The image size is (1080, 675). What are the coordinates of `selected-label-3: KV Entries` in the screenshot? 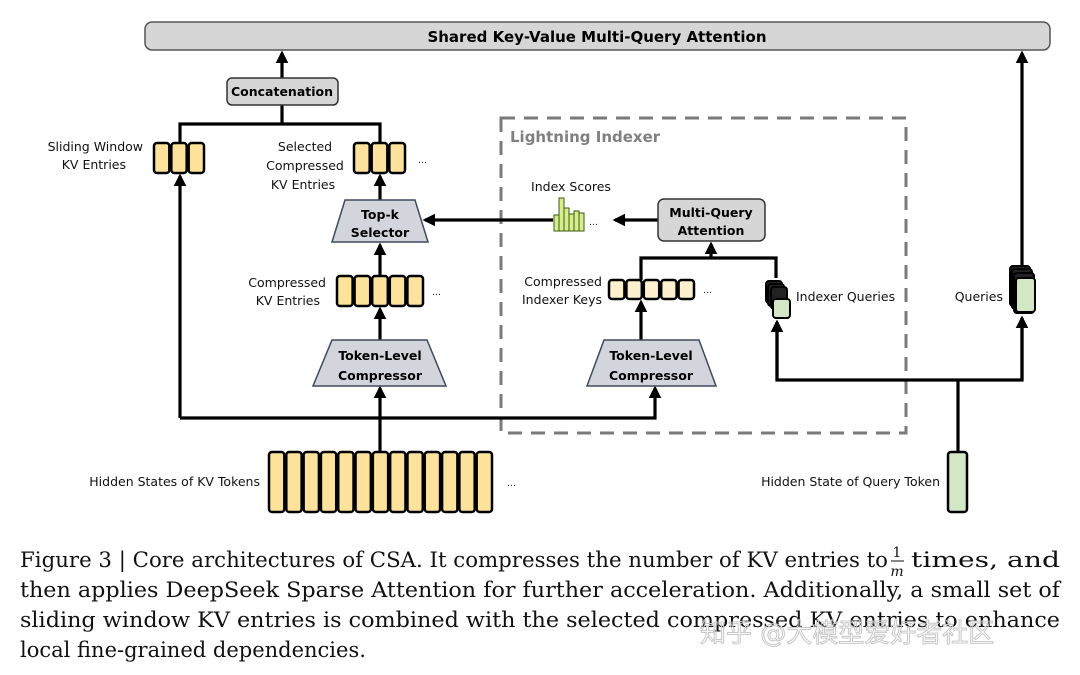 It's located at (303, 184).